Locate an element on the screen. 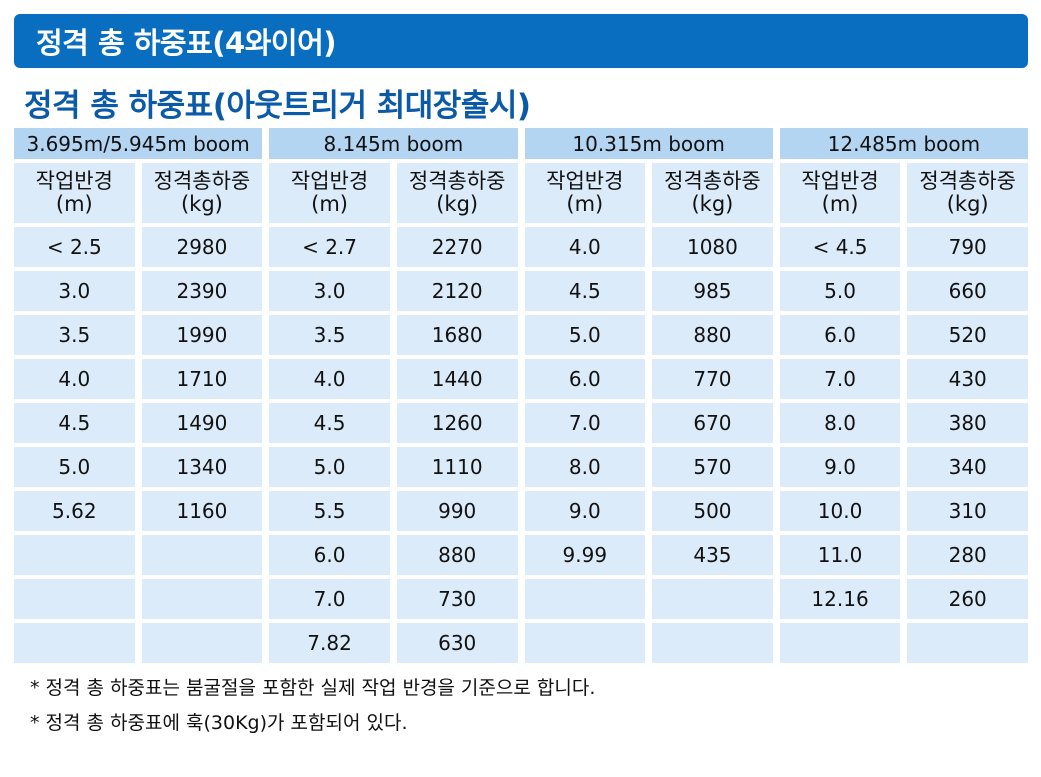 This screenshot has height=777, width=1041. table-cell: 660 is located at coordinates (967, 291).